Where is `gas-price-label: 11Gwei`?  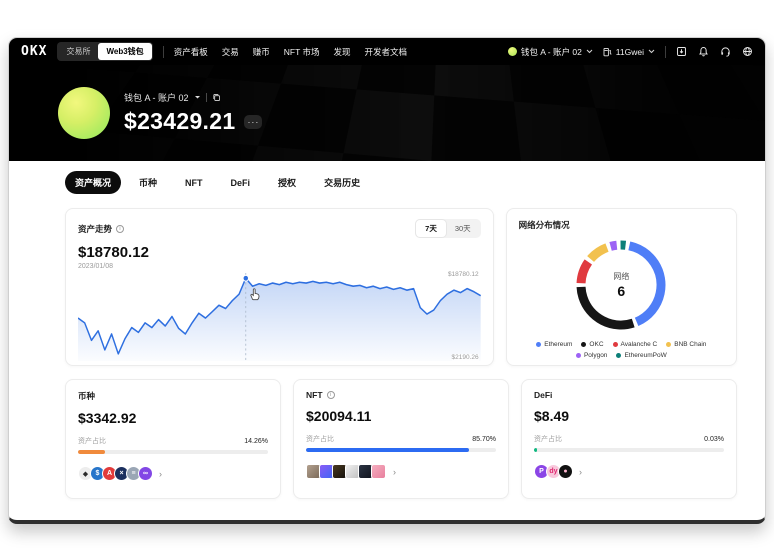 gas-price-label: 11Gwei is located at coordinates (629, 51).